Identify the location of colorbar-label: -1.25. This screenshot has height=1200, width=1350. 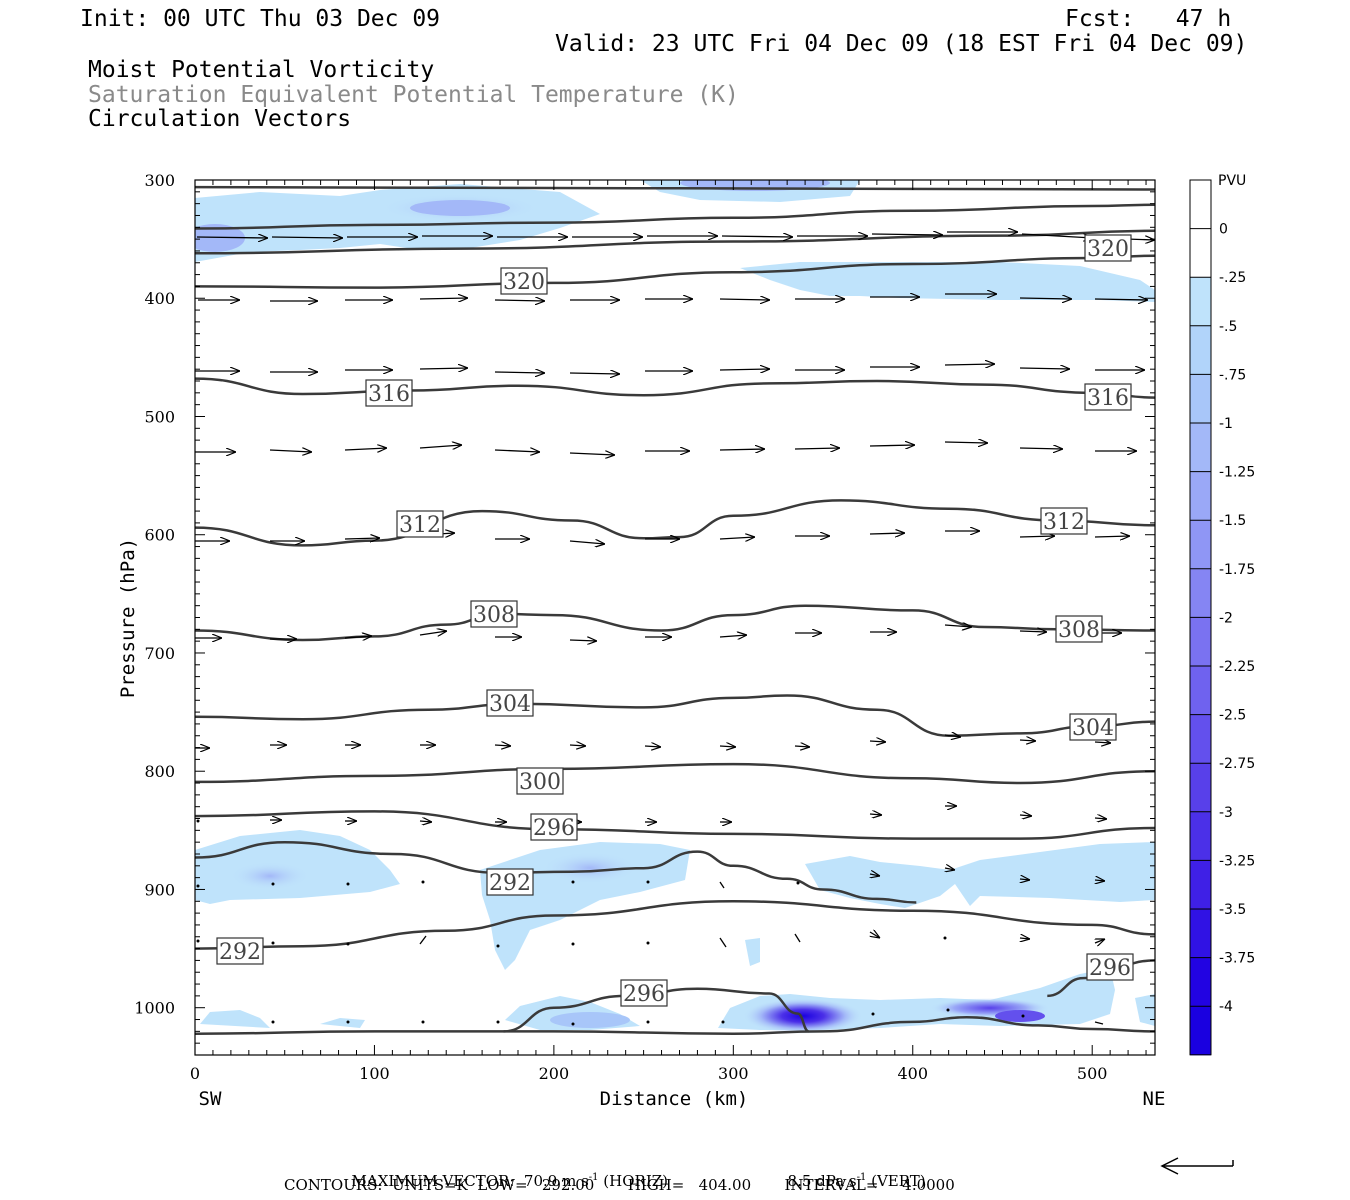
(1237, 473).